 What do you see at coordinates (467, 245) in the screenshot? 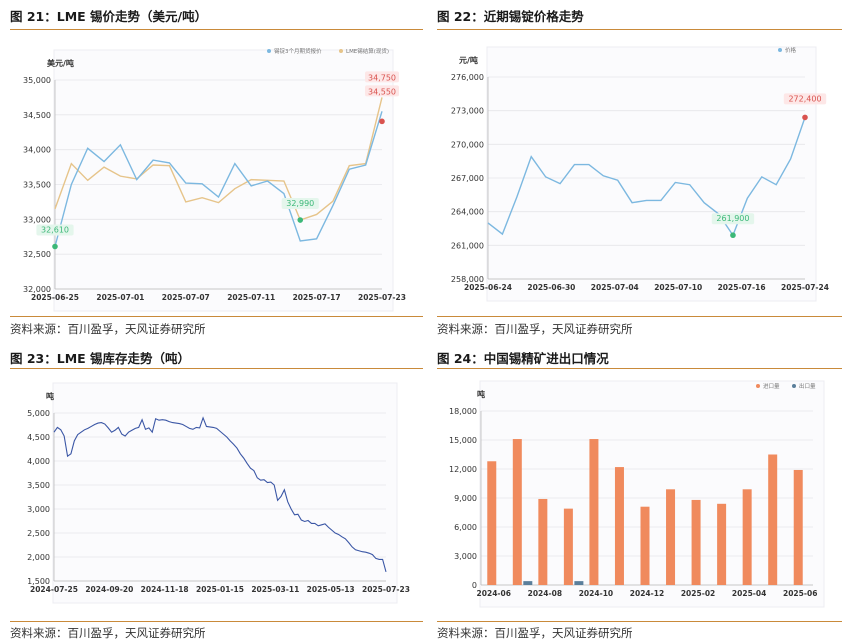
I see `y-tick-label: 261,000` at bounding box center [467, 245].